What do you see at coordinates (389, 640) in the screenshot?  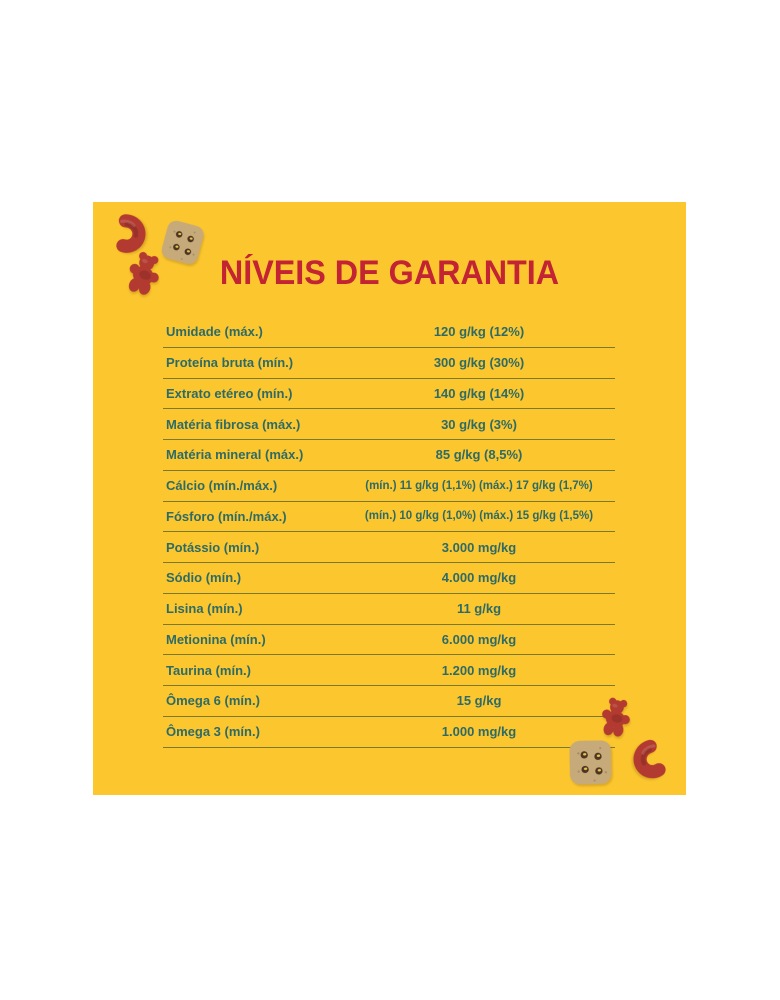 I see `table-row: Metionina (mín.) 6.000 mg/kg` at bounding box center [389, 640].